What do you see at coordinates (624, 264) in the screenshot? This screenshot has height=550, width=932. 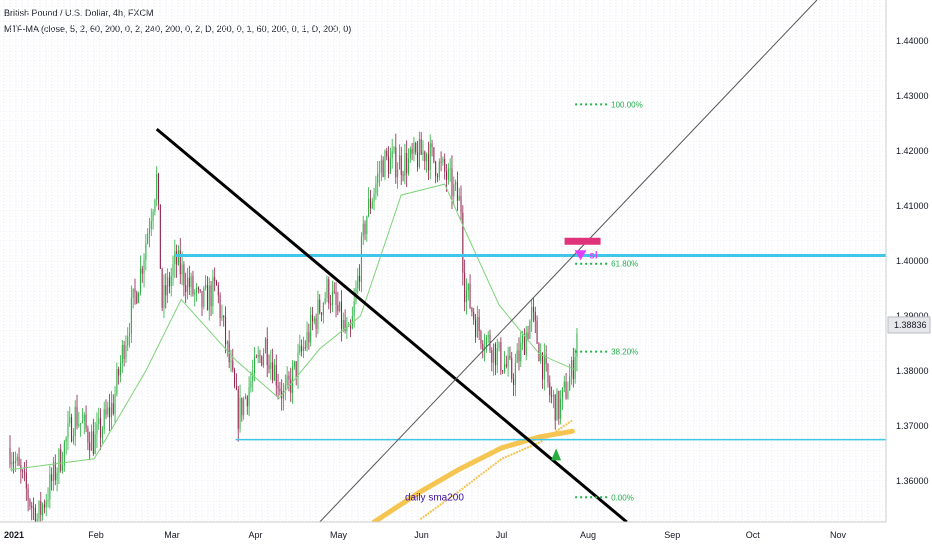 I see `fib-level-label: 61.80%` at bounding box center [624, 264].